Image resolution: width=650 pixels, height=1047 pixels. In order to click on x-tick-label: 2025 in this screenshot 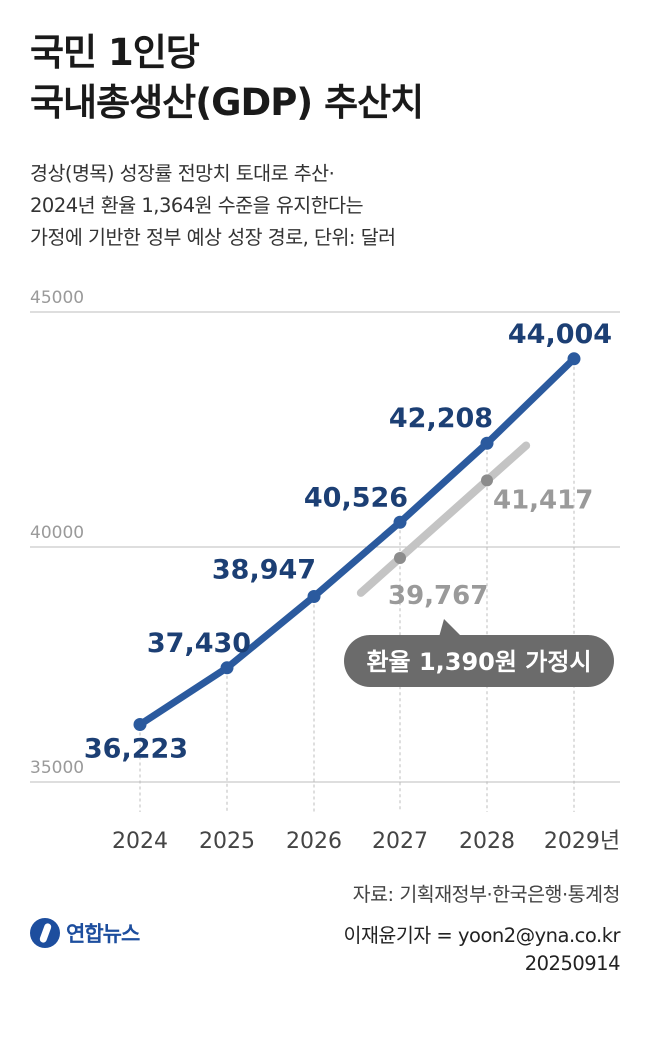, I will do `click(227, 841)`.